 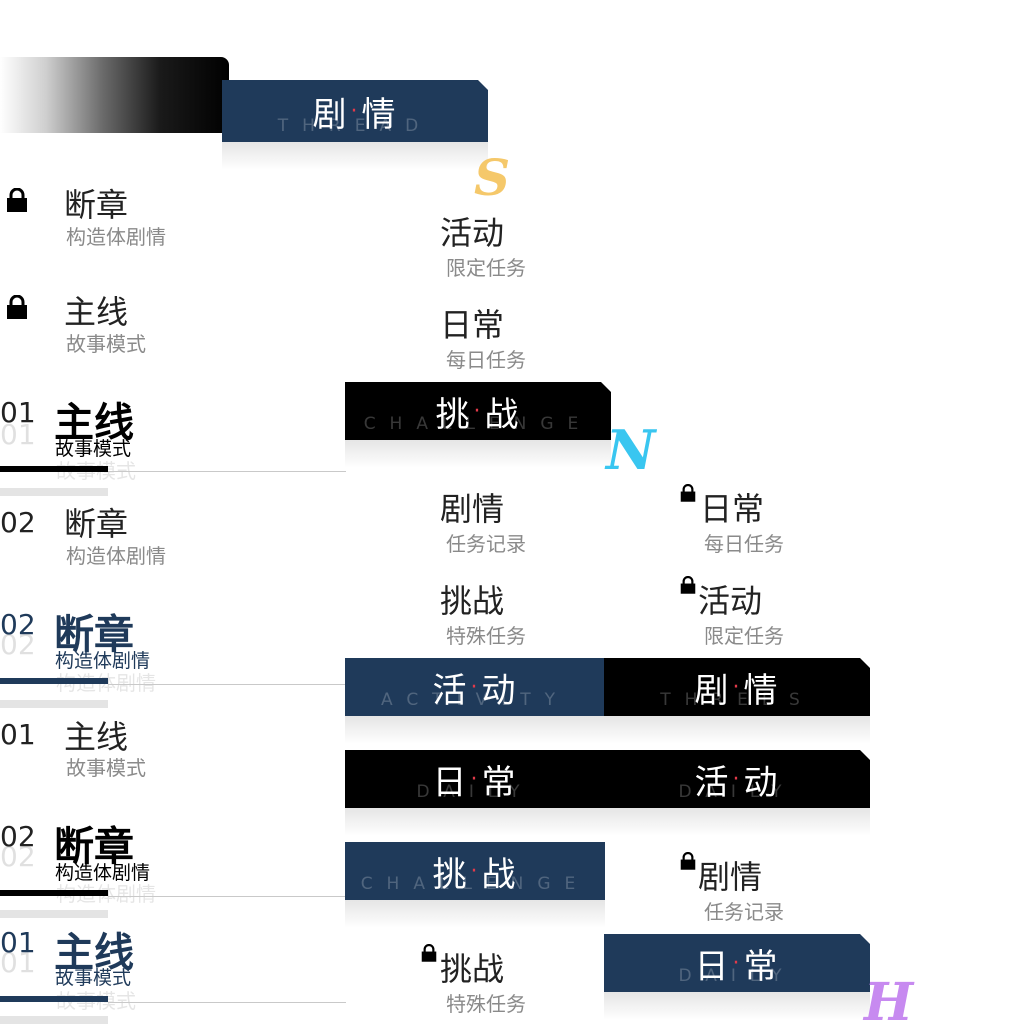 What do you see at coordinates (472, 233) in the screenshot?
I see `activity-title: 活动` at bounding box center [472, 233].